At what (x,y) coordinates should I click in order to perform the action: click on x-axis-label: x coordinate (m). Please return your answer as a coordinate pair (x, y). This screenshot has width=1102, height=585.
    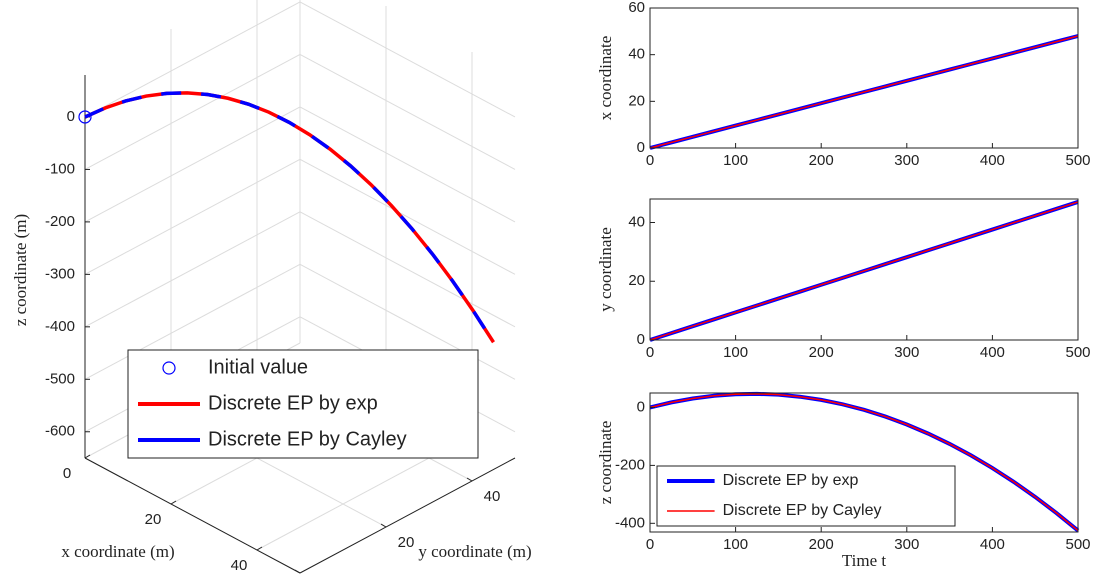
    Looking at the image, I should click on (117, 551).